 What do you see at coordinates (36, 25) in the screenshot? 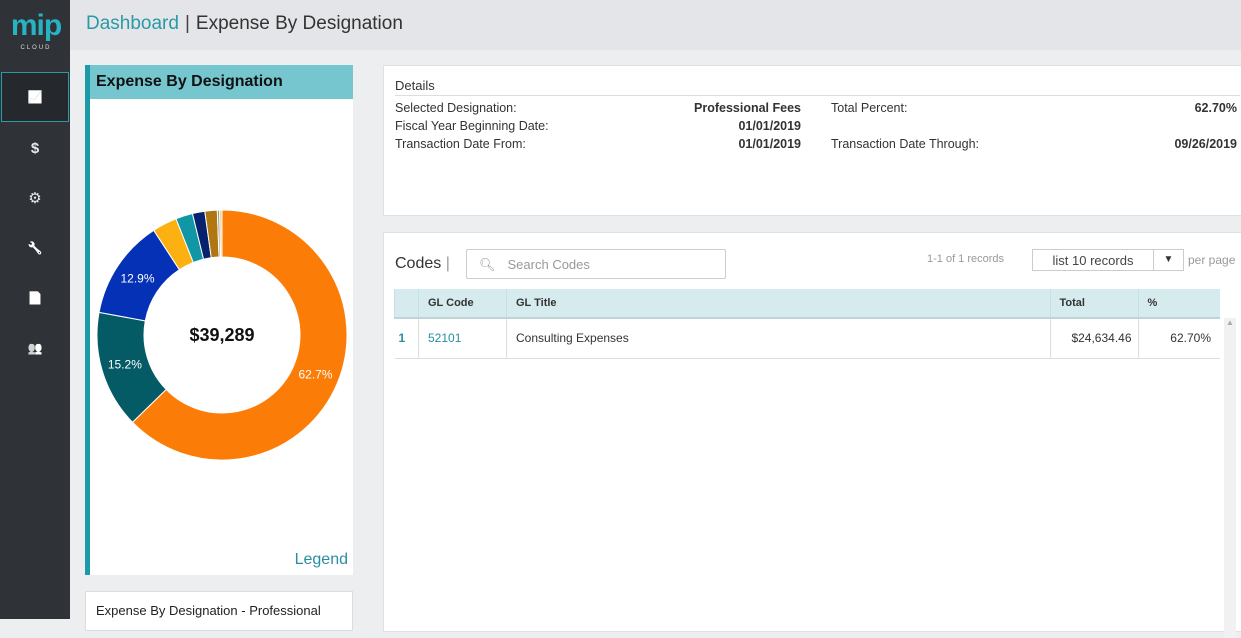
I see `logo-text: mip` at bounding box center [36, 25].